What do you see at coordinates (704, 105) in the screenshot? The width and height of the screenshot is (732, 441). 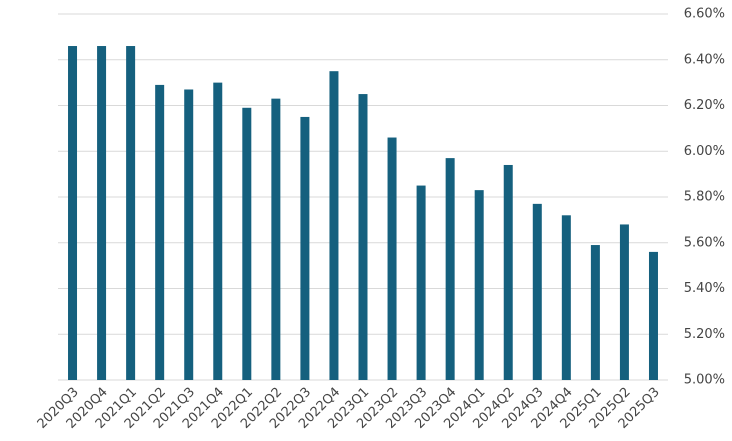 I see `y-tick-label: 6.20%` at bounding box center [704, 105].